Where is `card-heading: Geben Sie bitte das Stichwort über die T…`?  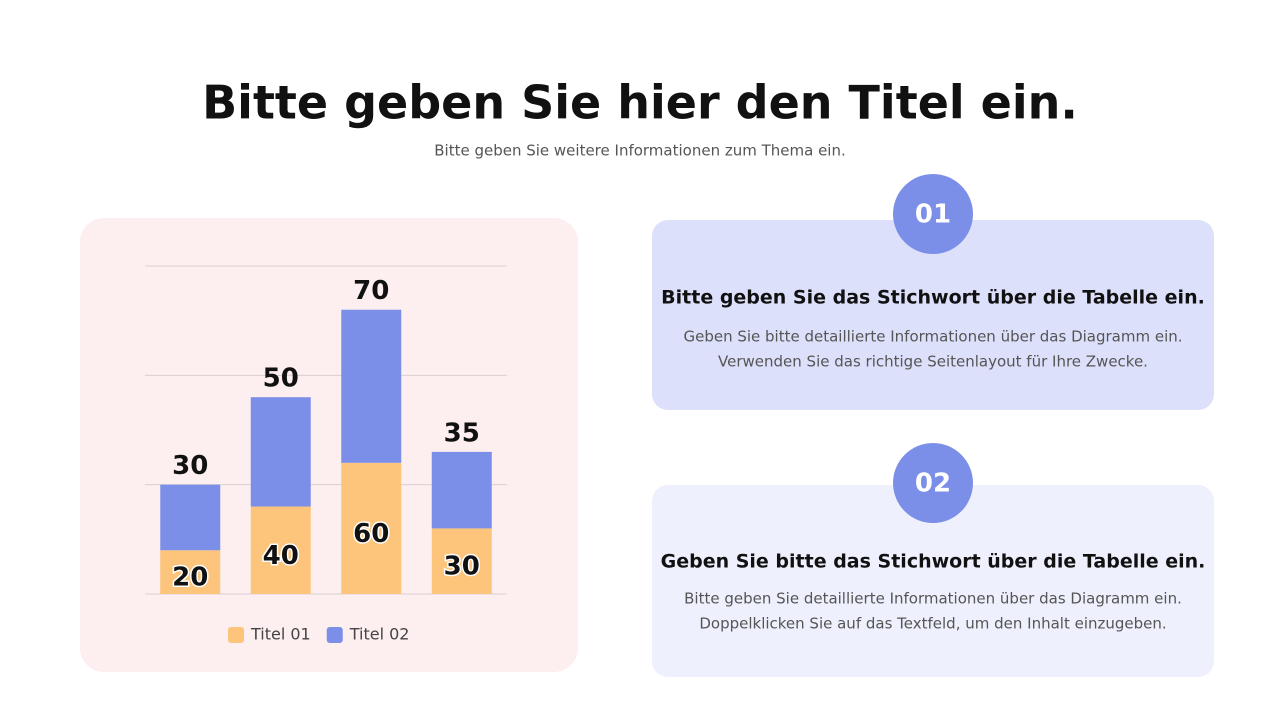 card-heading: Geben Sie bitte das Stichwort über die T… is located at coordinates (933, 562).